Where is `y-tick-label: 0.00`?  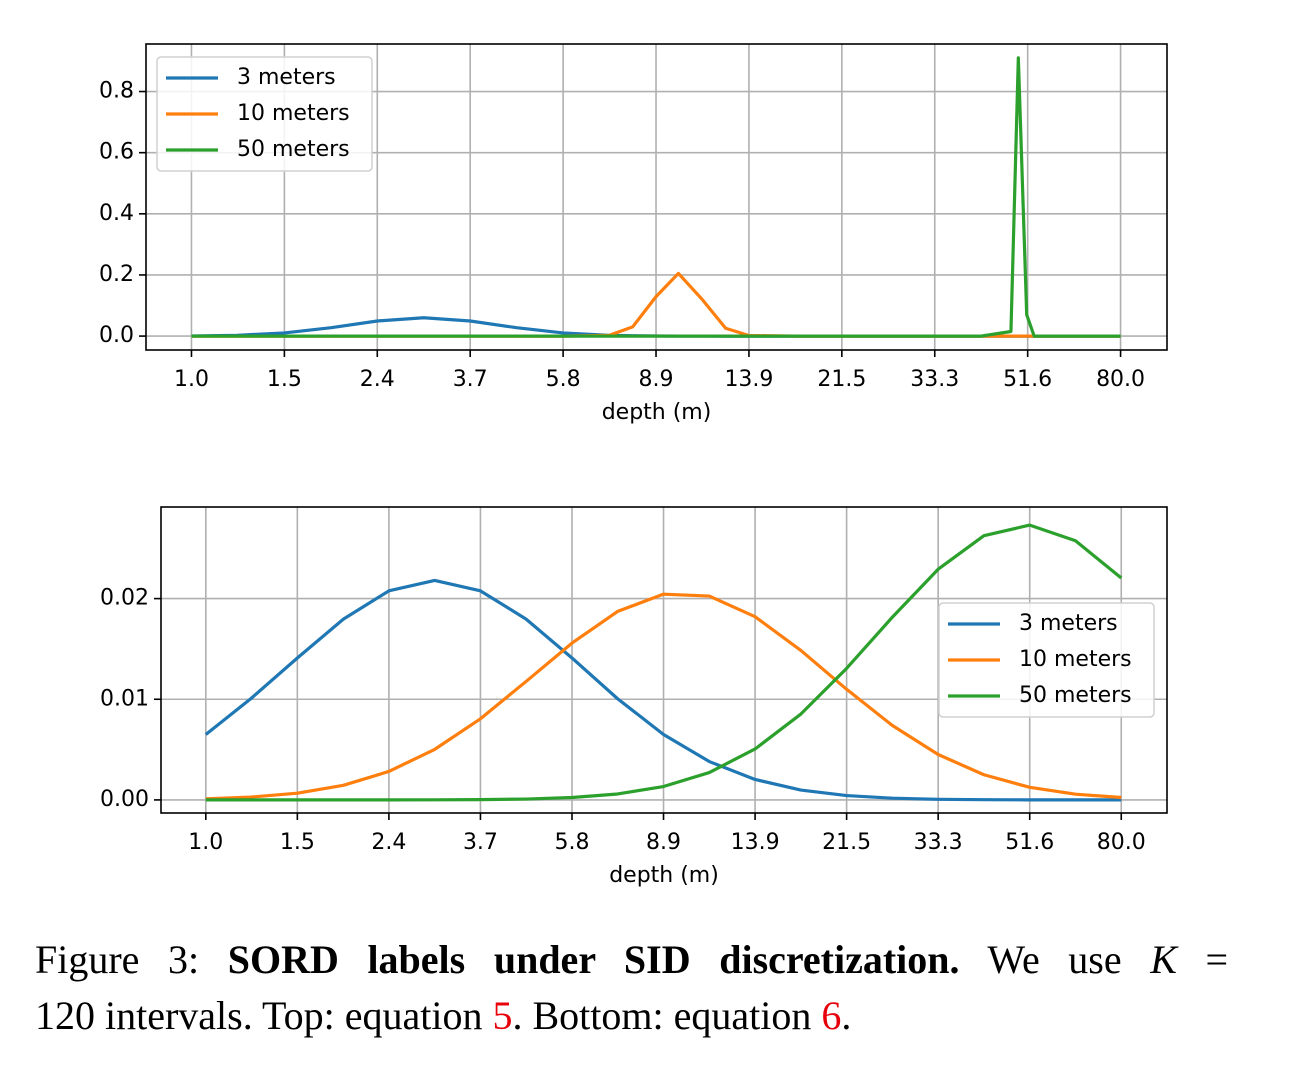
y-tick-label: 0.00 is located at coordinates (124, 799).